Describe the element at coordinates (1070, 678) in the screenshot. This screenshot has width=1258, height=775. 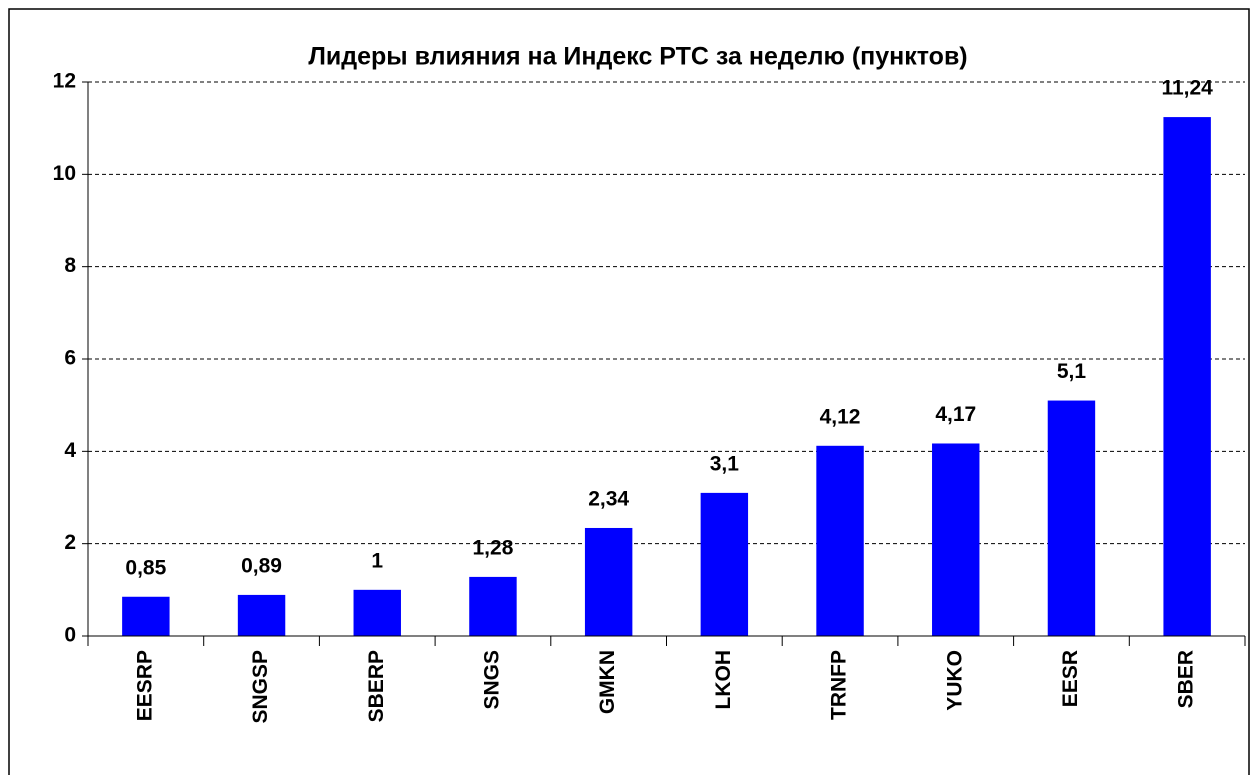
I see `x-tick-label: EESR` at that location.